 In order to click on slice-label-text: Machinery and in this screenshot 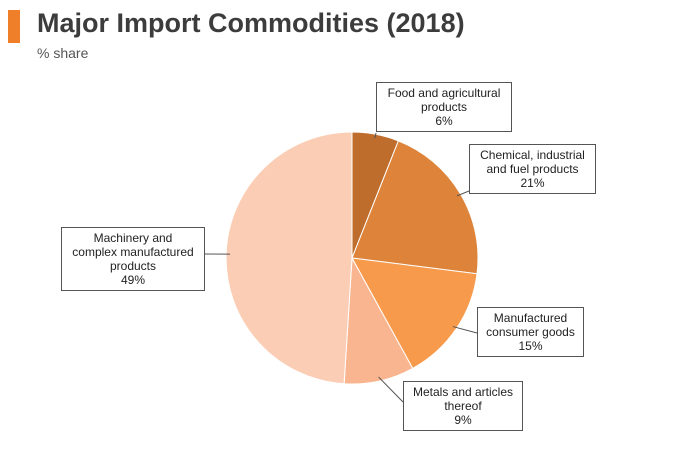, I will do `click(133, 238)`.